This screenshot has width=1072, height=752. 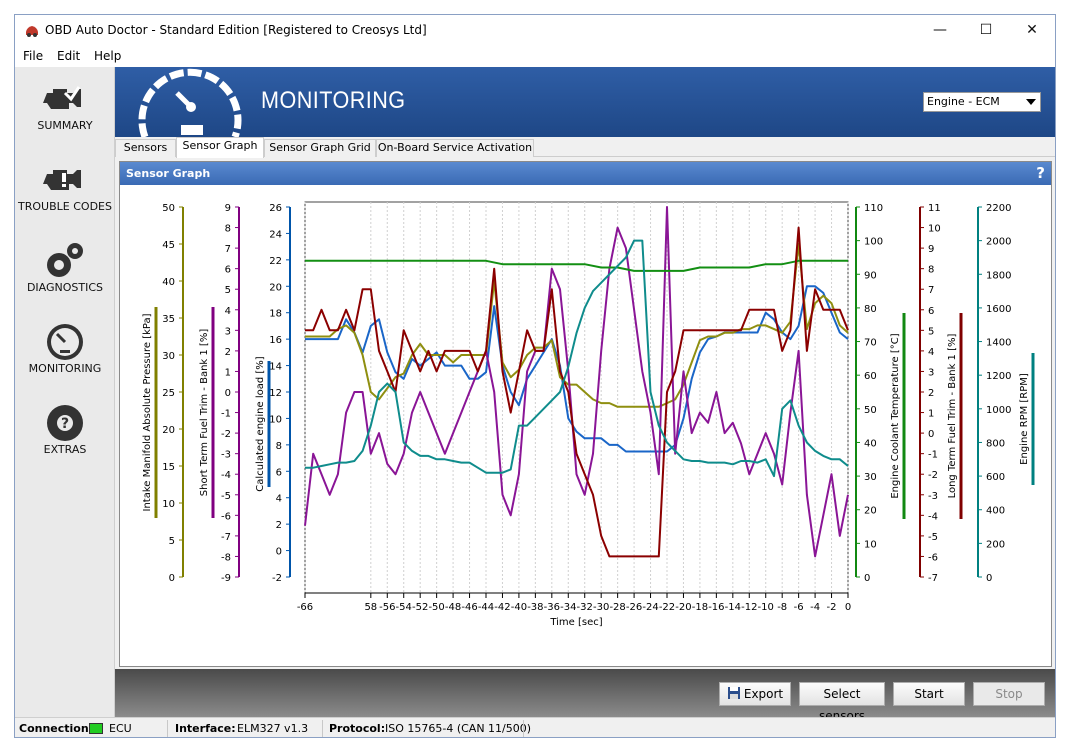 What do you see at coordinates (832, 607) in the screenshot?
I see `x-tick-label: -2` at bounding box center [832, 607].